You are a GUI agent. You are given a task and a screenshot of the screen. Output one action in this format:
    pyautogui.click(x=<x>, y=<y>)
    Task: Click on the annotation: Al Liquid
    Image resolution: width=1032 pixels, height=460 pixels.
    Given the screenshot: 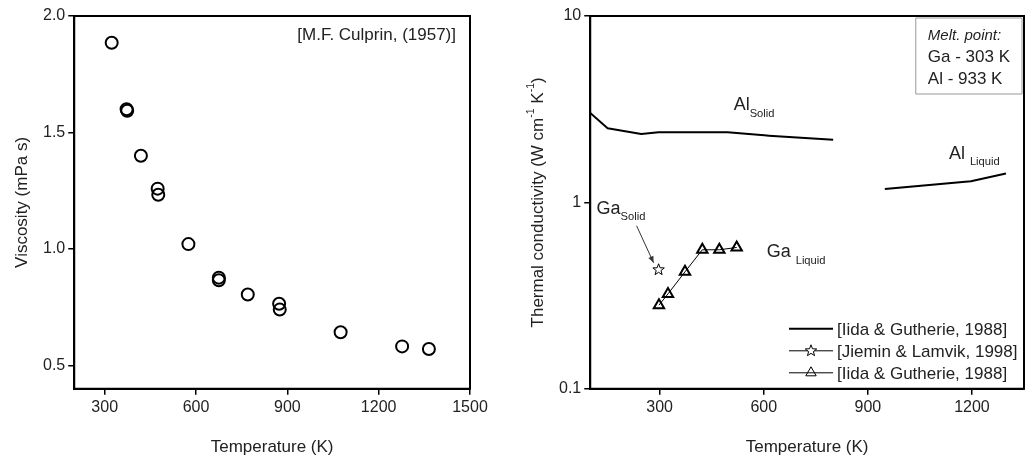 What is the action you would take?
    pyautogui.click(x=974, y=155)
    